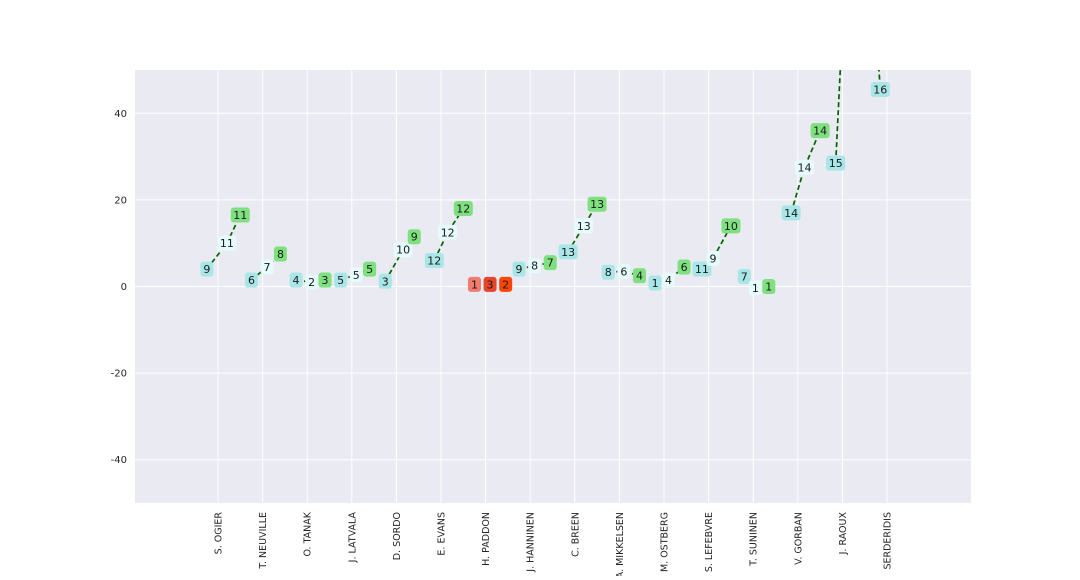  I want to click on x-tick-label: C. BREEN, so click(575, 534).